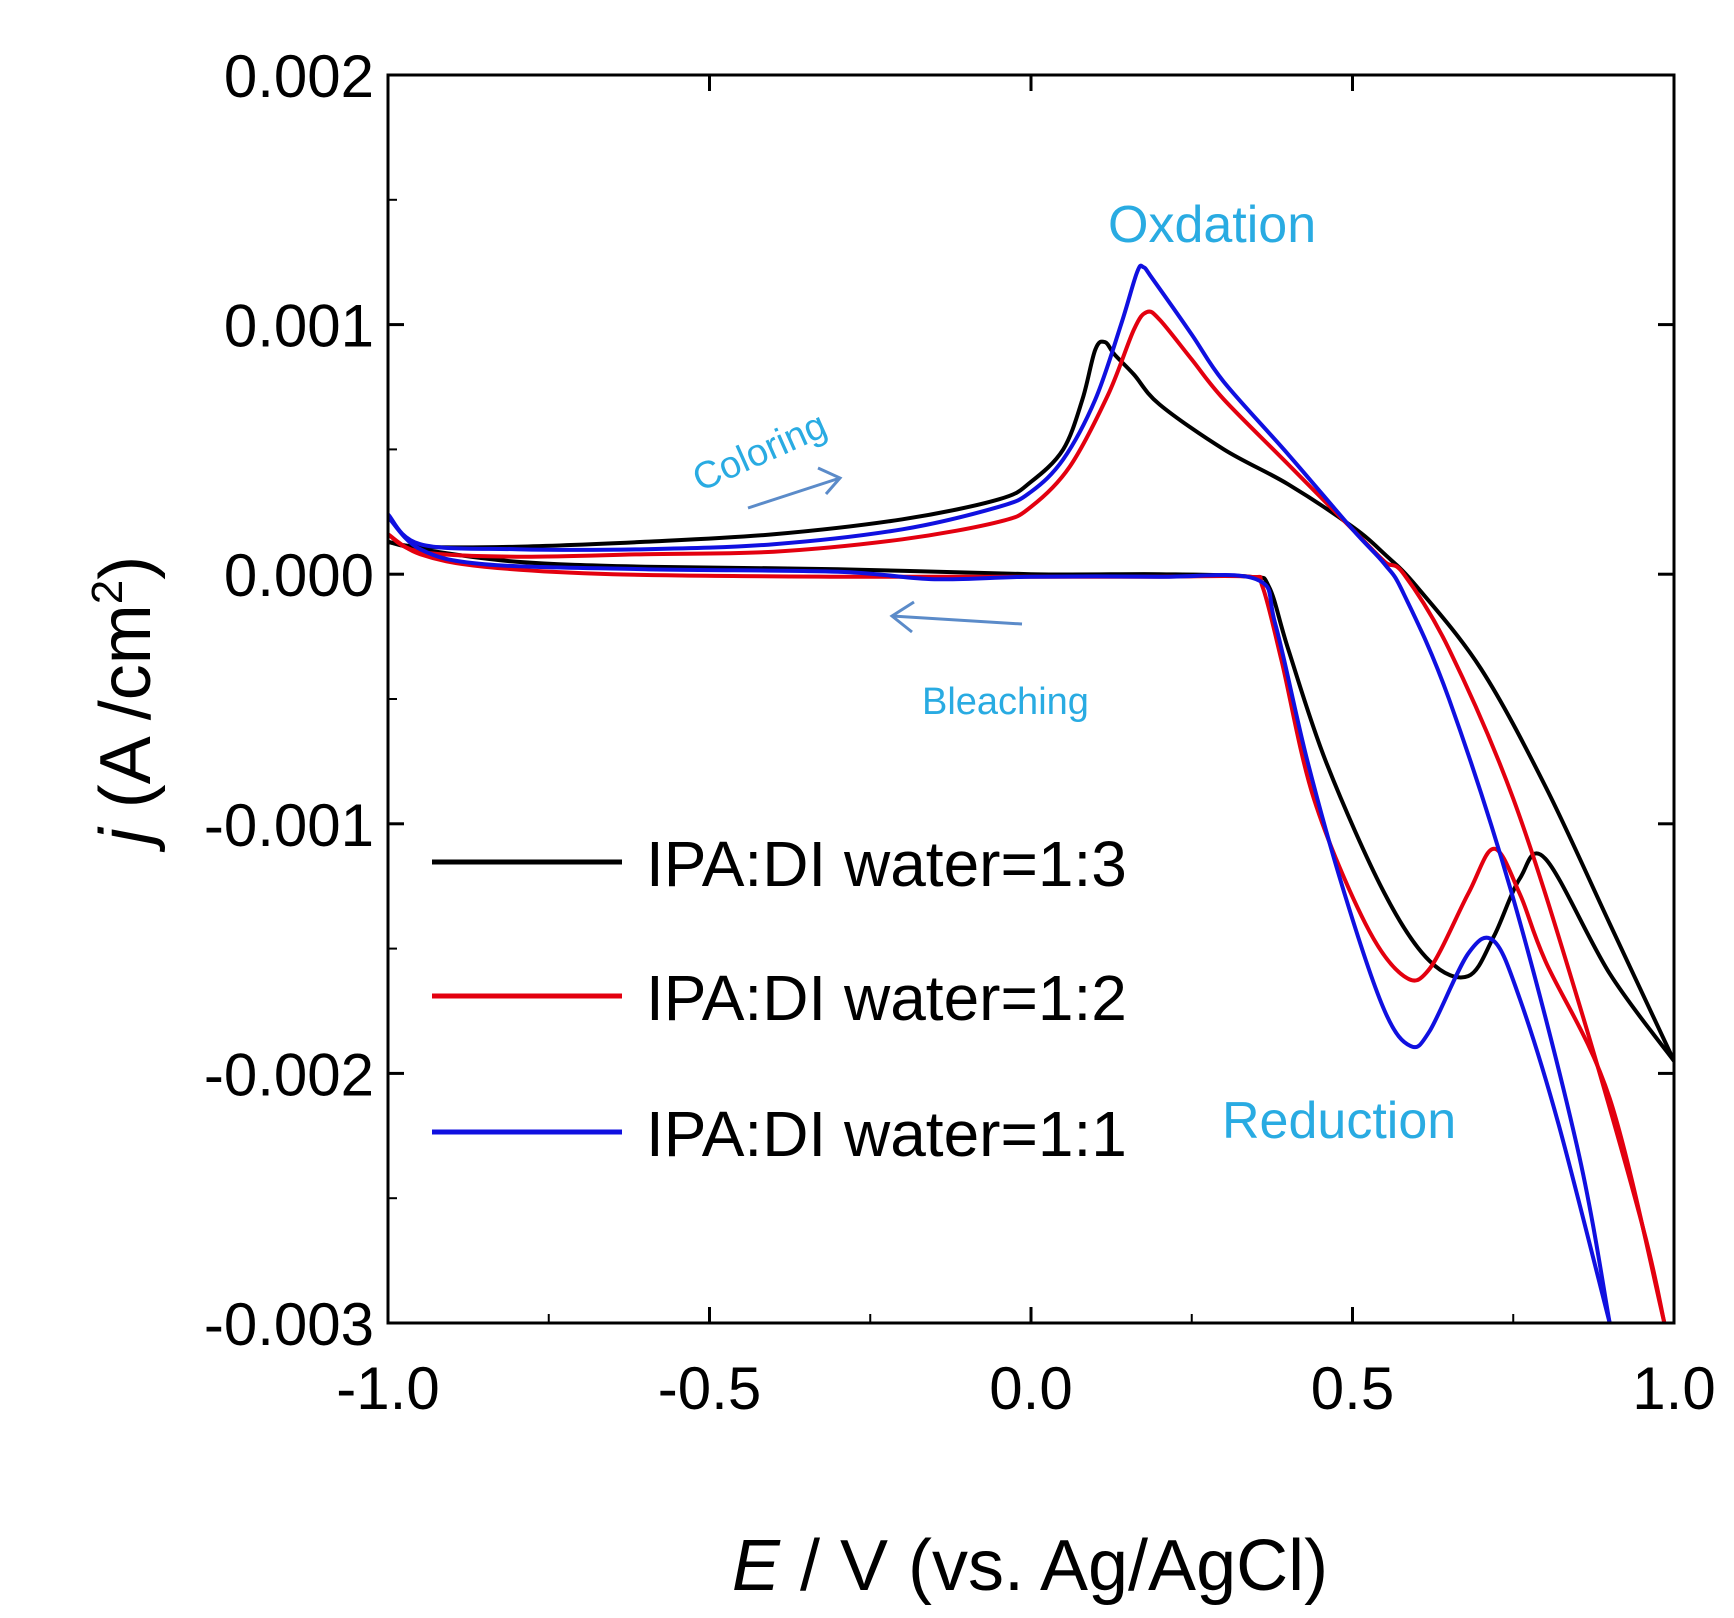 This screenshot has width=1734, height=1618. I want to click on legend-label-1-2: IPA:DI water=1:2, so click(886, 998).